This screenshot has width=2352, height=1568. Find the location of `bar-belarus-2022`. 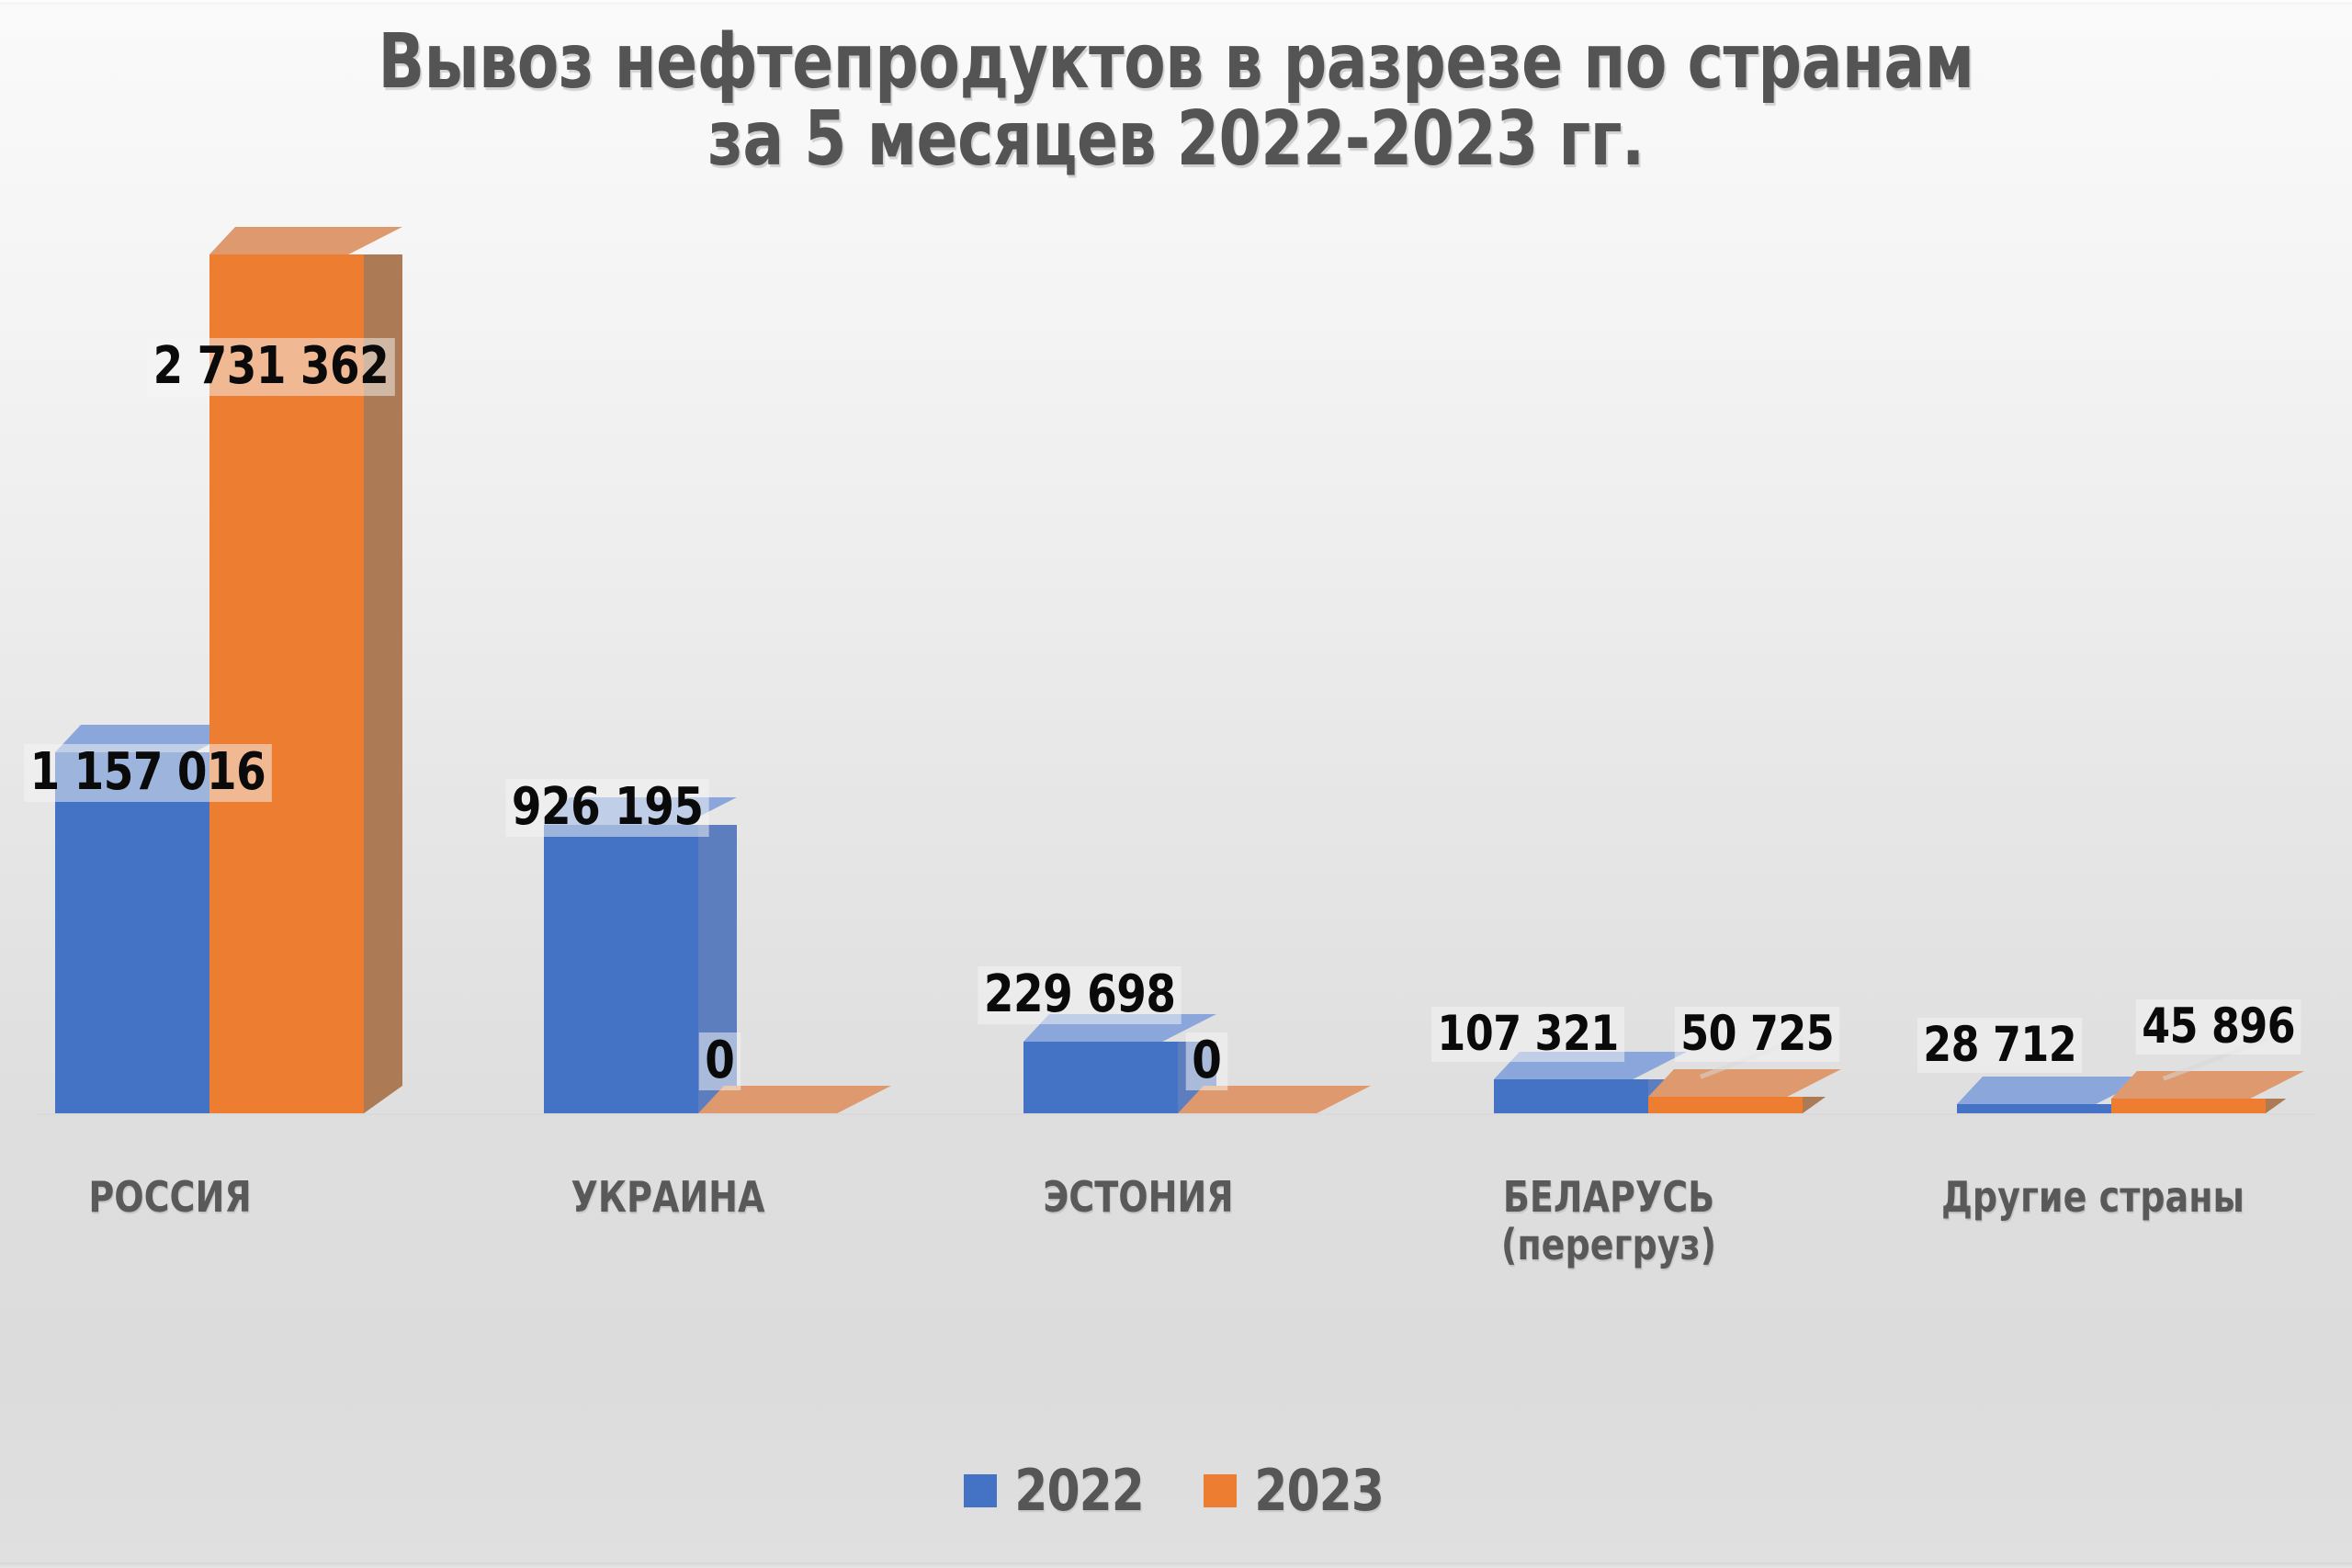

bar-belarus-2022 is located at coordinates (1590, 1082).